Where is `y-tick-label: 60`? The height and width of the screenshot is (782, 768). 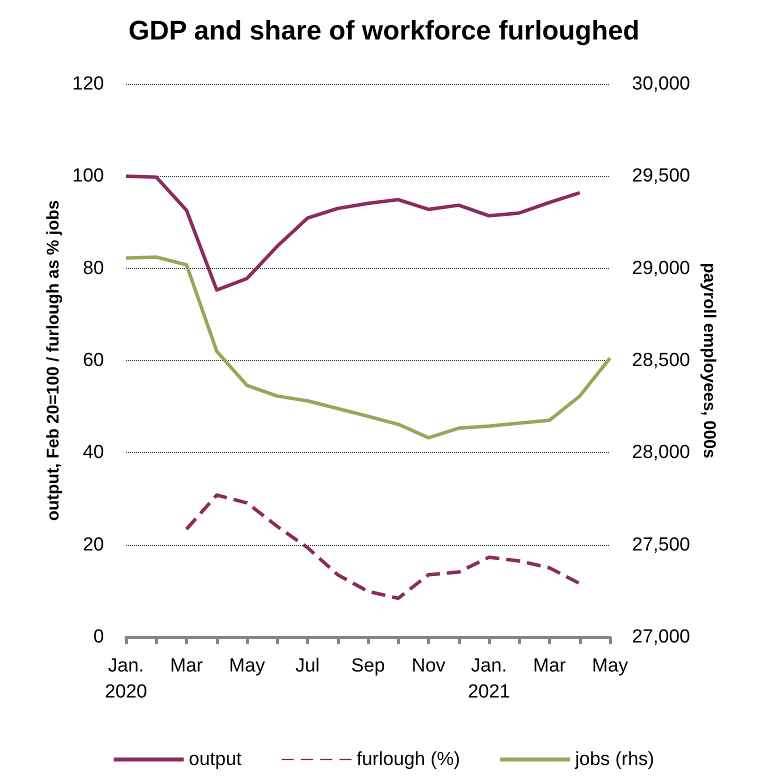
y-tick-label: 60 is located at coordinates (93, 360).